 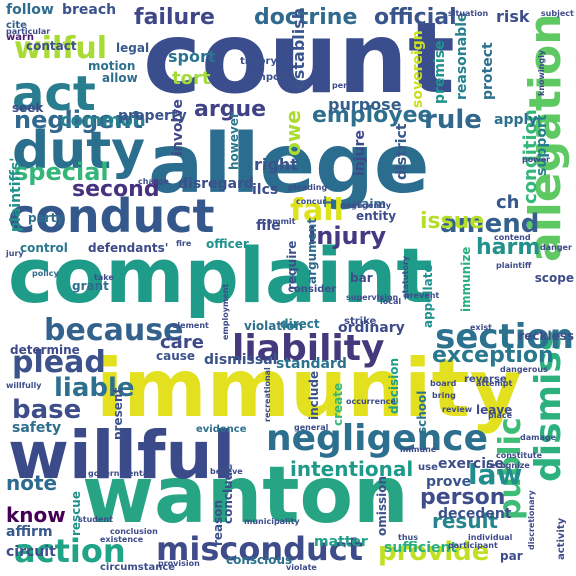 I want to click on word-exercise: exercise, so click(x=471, y=464).